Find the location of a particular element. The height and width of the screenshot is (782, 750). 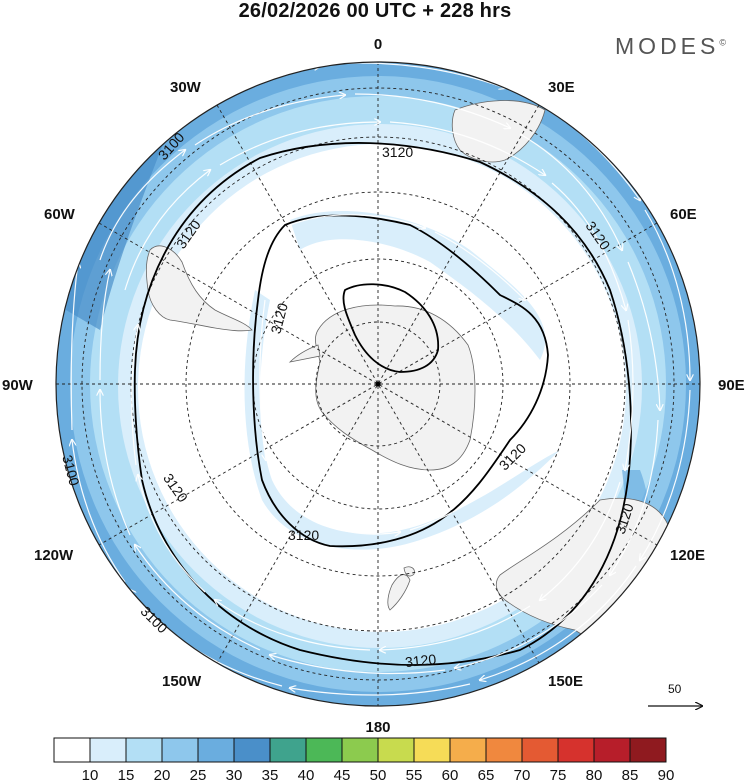

colorbar-label: 50 is located at coordinates (378, 774).